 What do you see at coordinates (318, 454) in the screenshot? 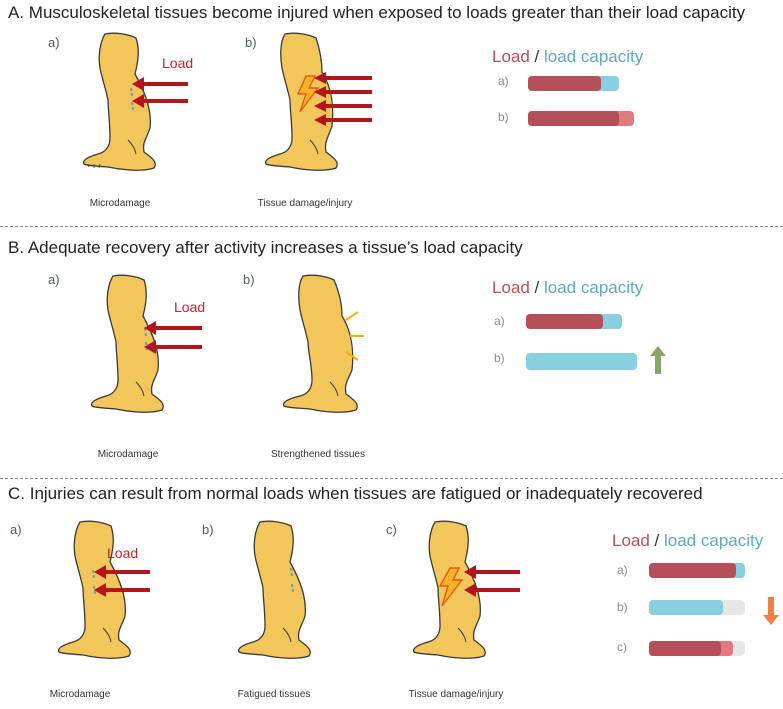
I see `panel-caption: Strengthened tissues` at bounding box center [318, 454].